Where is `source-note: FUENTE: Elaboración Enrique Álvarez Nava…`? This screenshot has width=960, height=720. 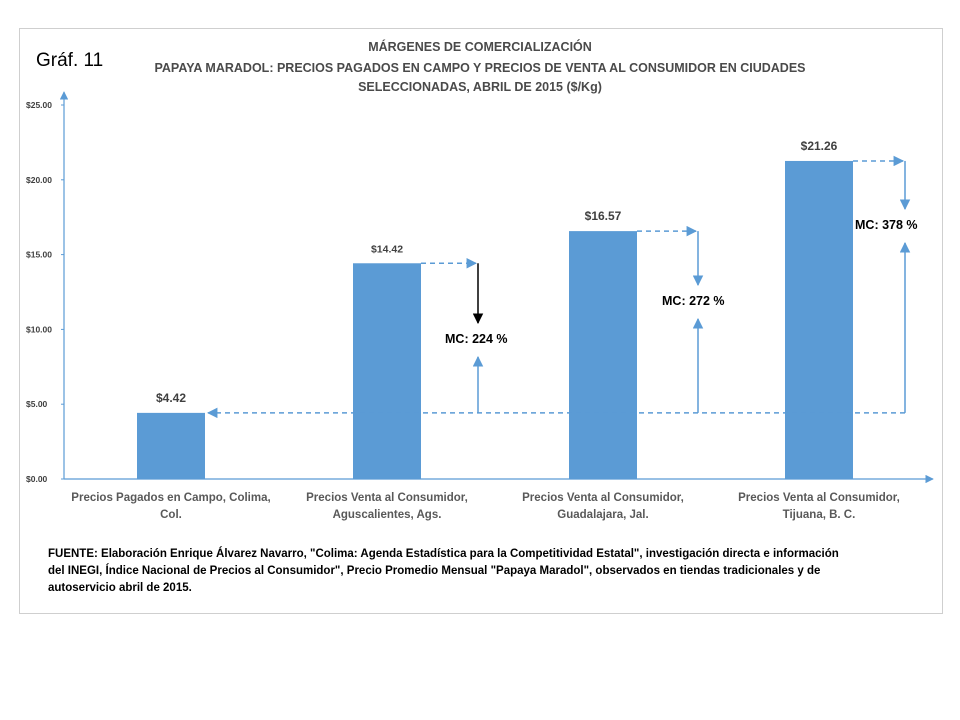
source-note: FUENTE: Elaboración Enrique Álvarez Nava… is located at coordinates (478, 571).